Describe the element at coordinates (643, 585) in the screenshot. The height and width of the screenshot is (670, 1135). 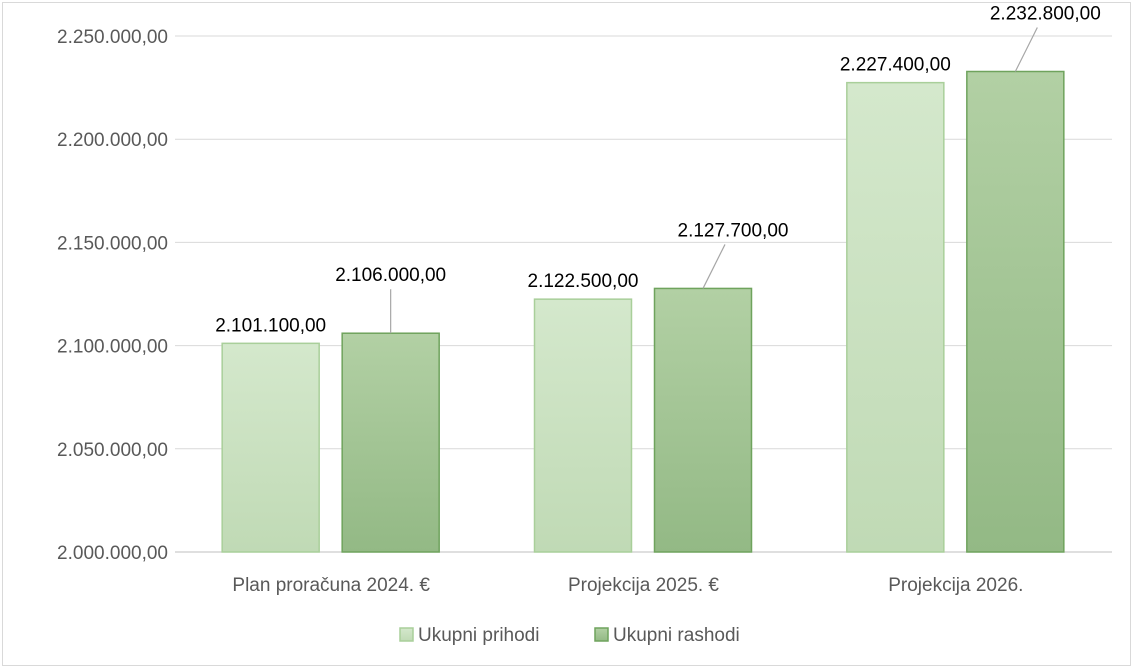
I see `x-category-label: Projekcija 2025. €` at that location.